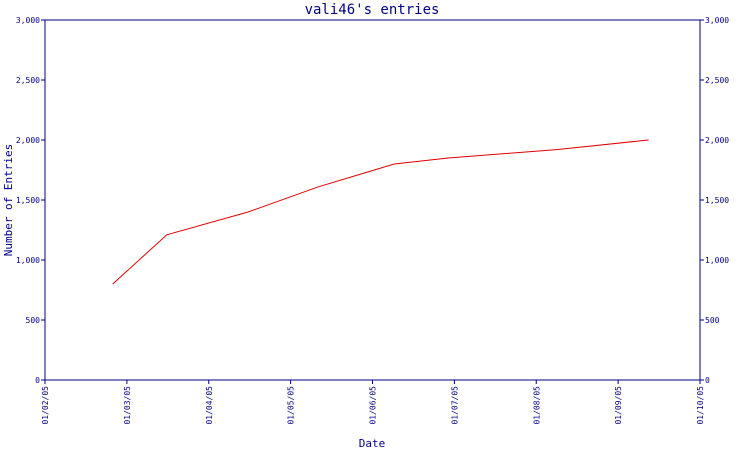  I want to click on x-tick-label: 01/06/05, so click(373, 405).